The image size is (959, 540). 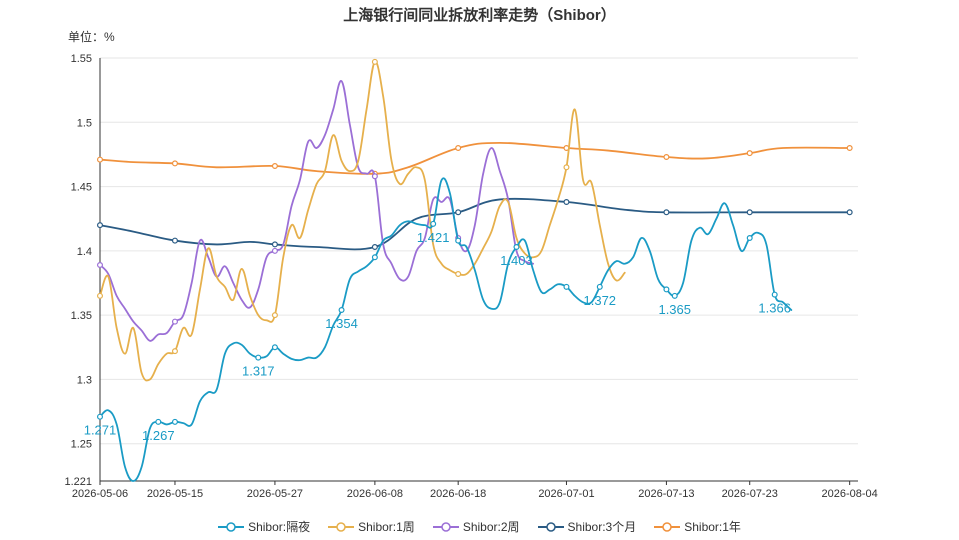 What do you see at coordinates (279, 527) in the screenshot?
I see `legend-label: Shibor:隔夜` at bounding box center [279, 527].